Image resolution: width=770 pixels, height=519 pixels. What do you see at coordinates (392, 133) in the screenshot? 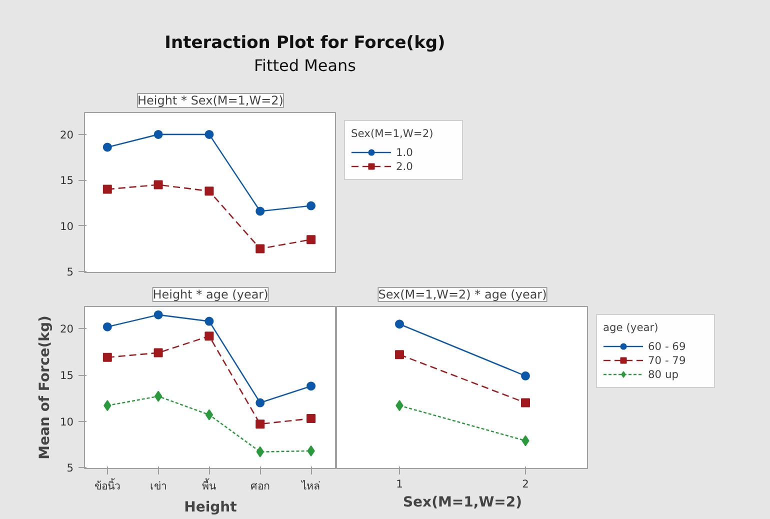
I see `legend-title: Sex(M=1,W=2)` at bounding box center [392, 133].